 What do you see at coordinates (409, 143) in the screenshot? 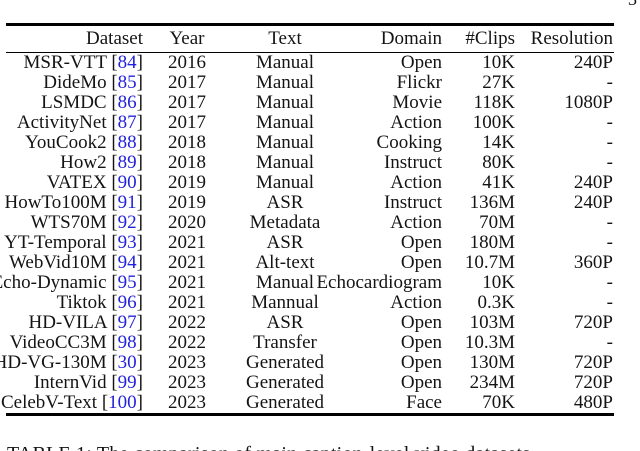
I see `domain-cell: Cooking` at bounding box center [409, 143].